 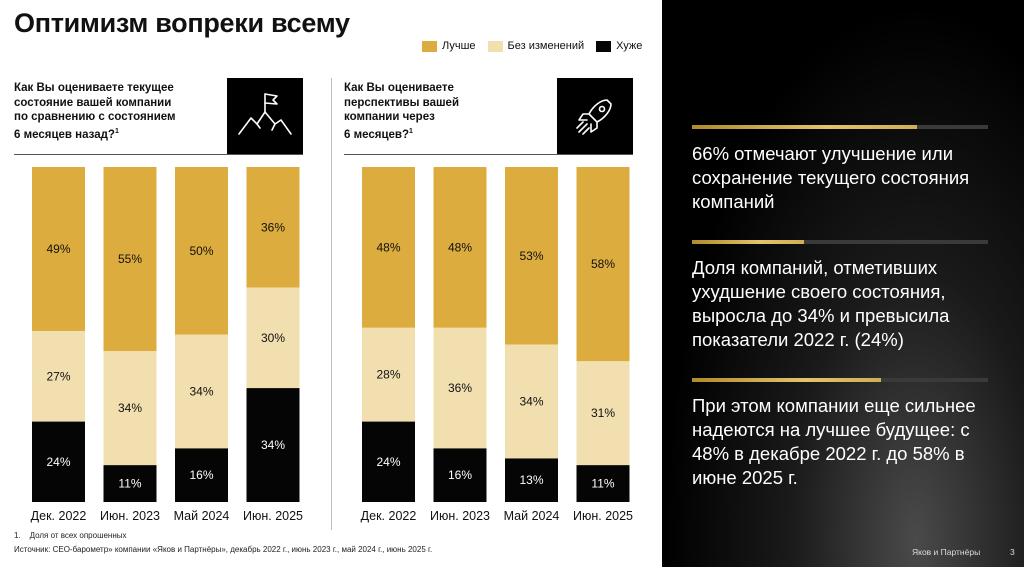 I want to click on bar-c2-2-same, so click(x=531, y=401).